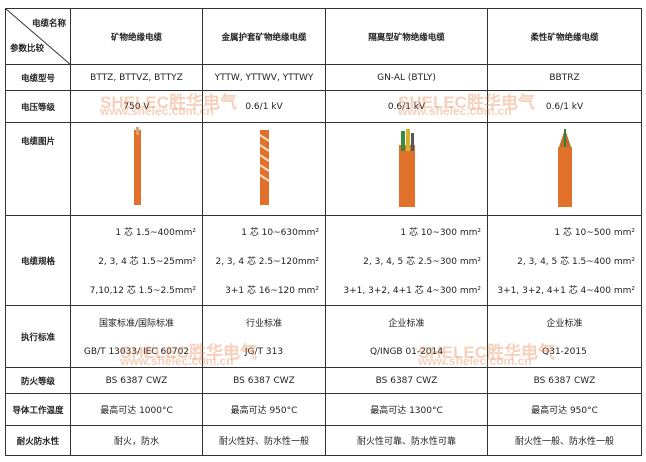 This screenshot has width=646, height=462. Describe the element at coordinates (264, 77) in the screenshot. I see `cell: YTTW, YTTWV, YTTWY` at that location.